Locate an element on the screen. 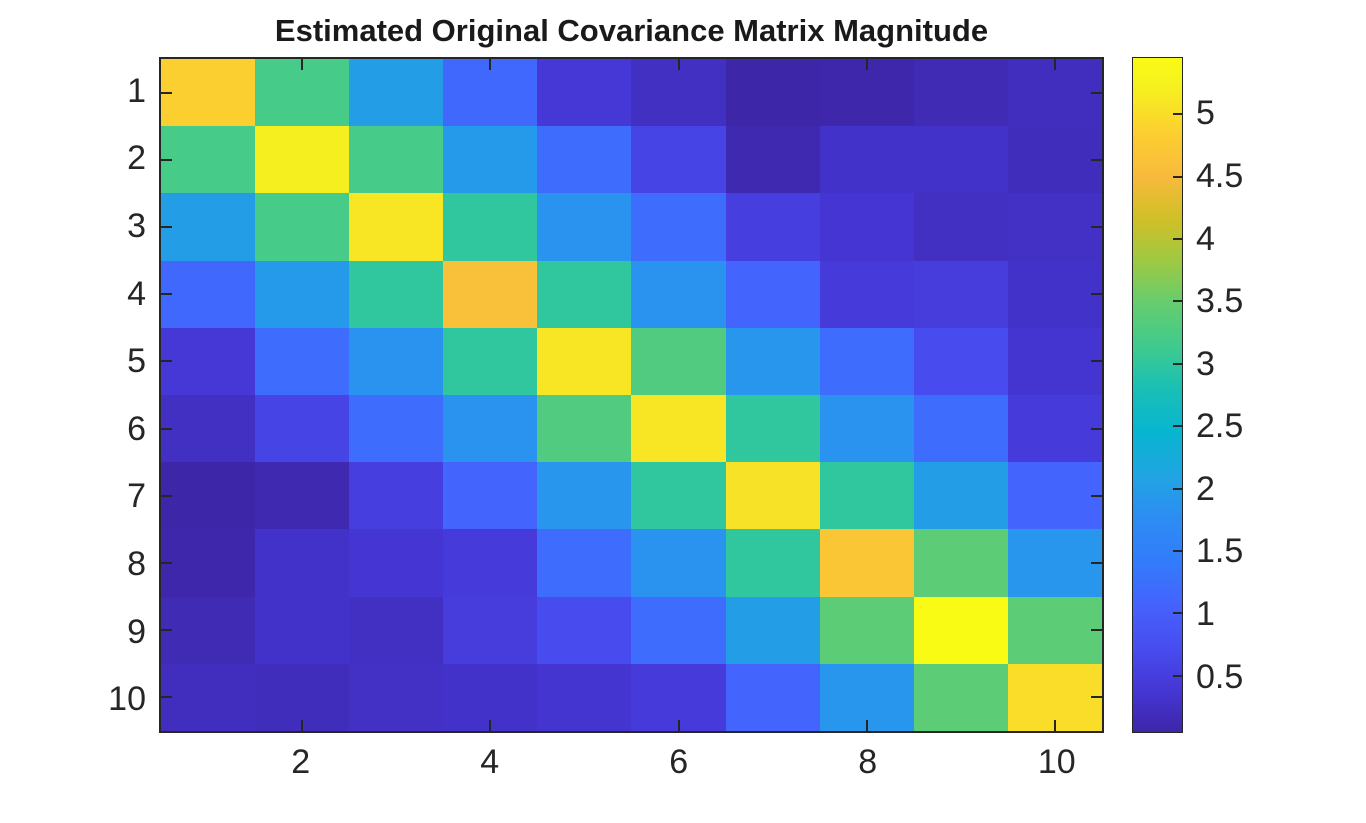  y-tick-label: 8 is located at coordinates (136, 564).